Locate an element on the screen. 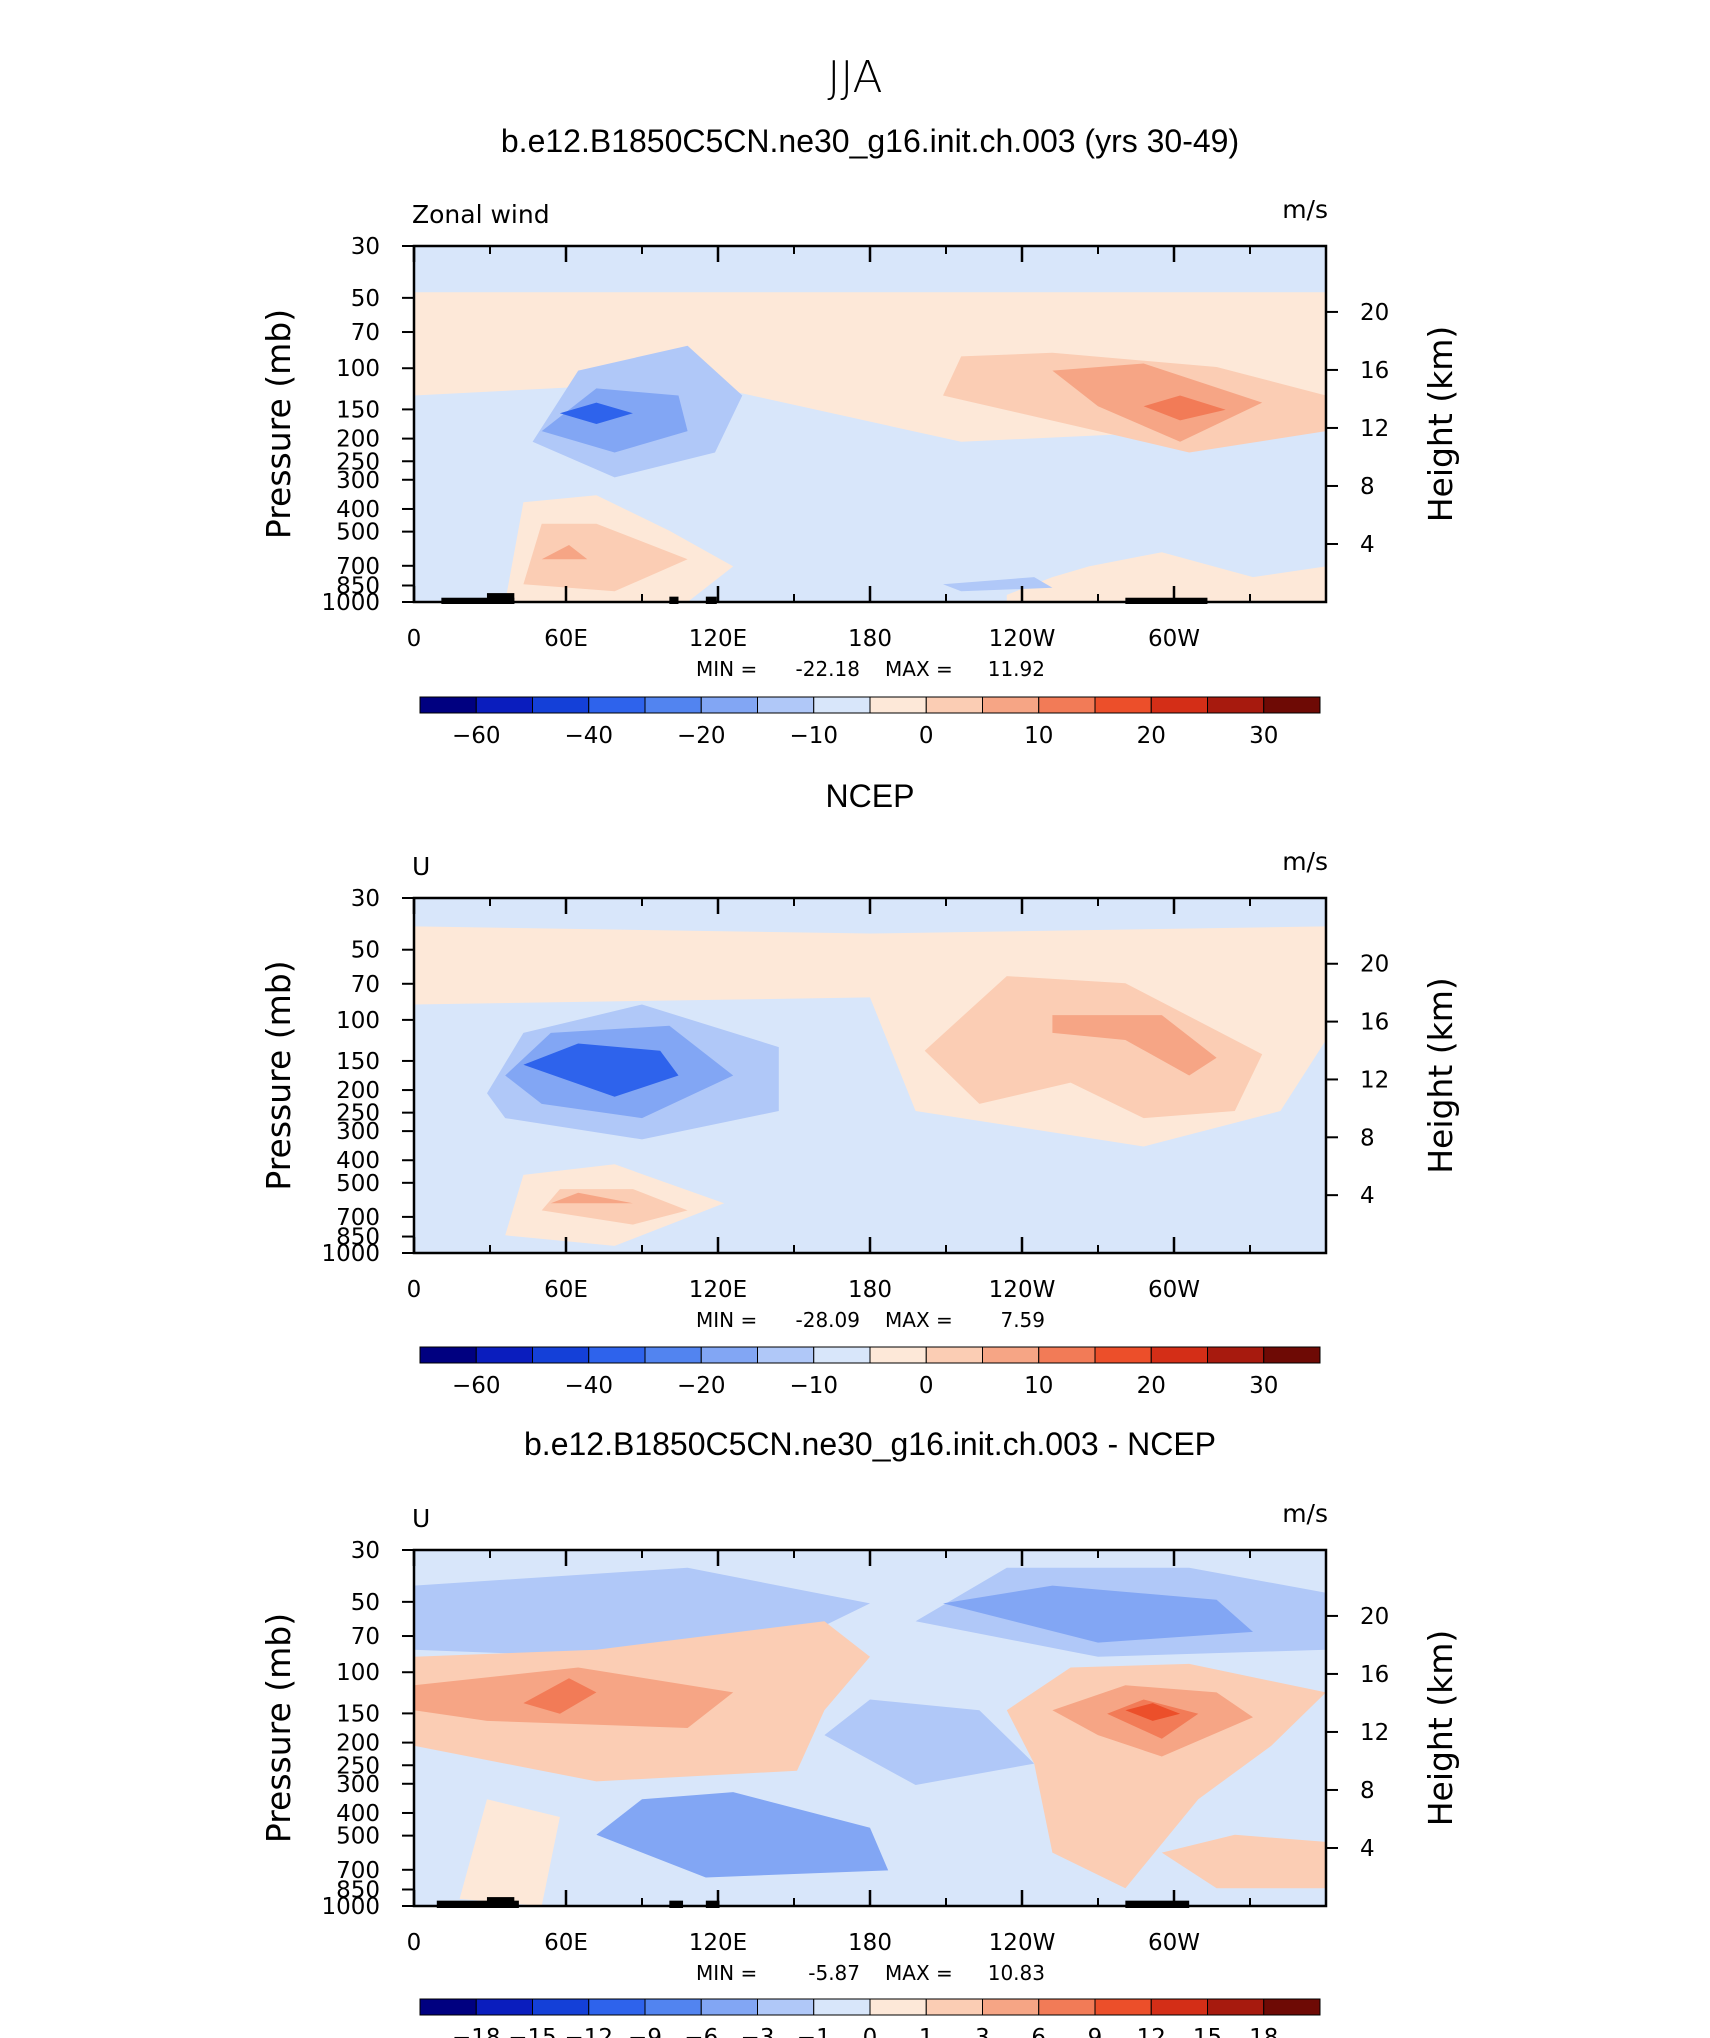 The width and height of the screenshot is (1710, 2038). y-tick-label: 850 is located at coordinates (358, 1891).